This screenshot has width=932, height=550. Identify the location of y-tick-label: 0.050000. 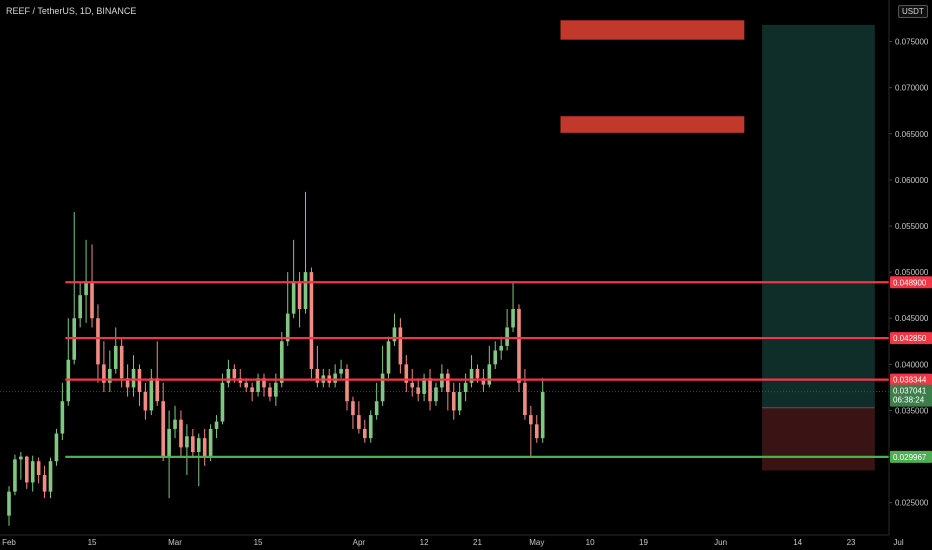
(912, 272).